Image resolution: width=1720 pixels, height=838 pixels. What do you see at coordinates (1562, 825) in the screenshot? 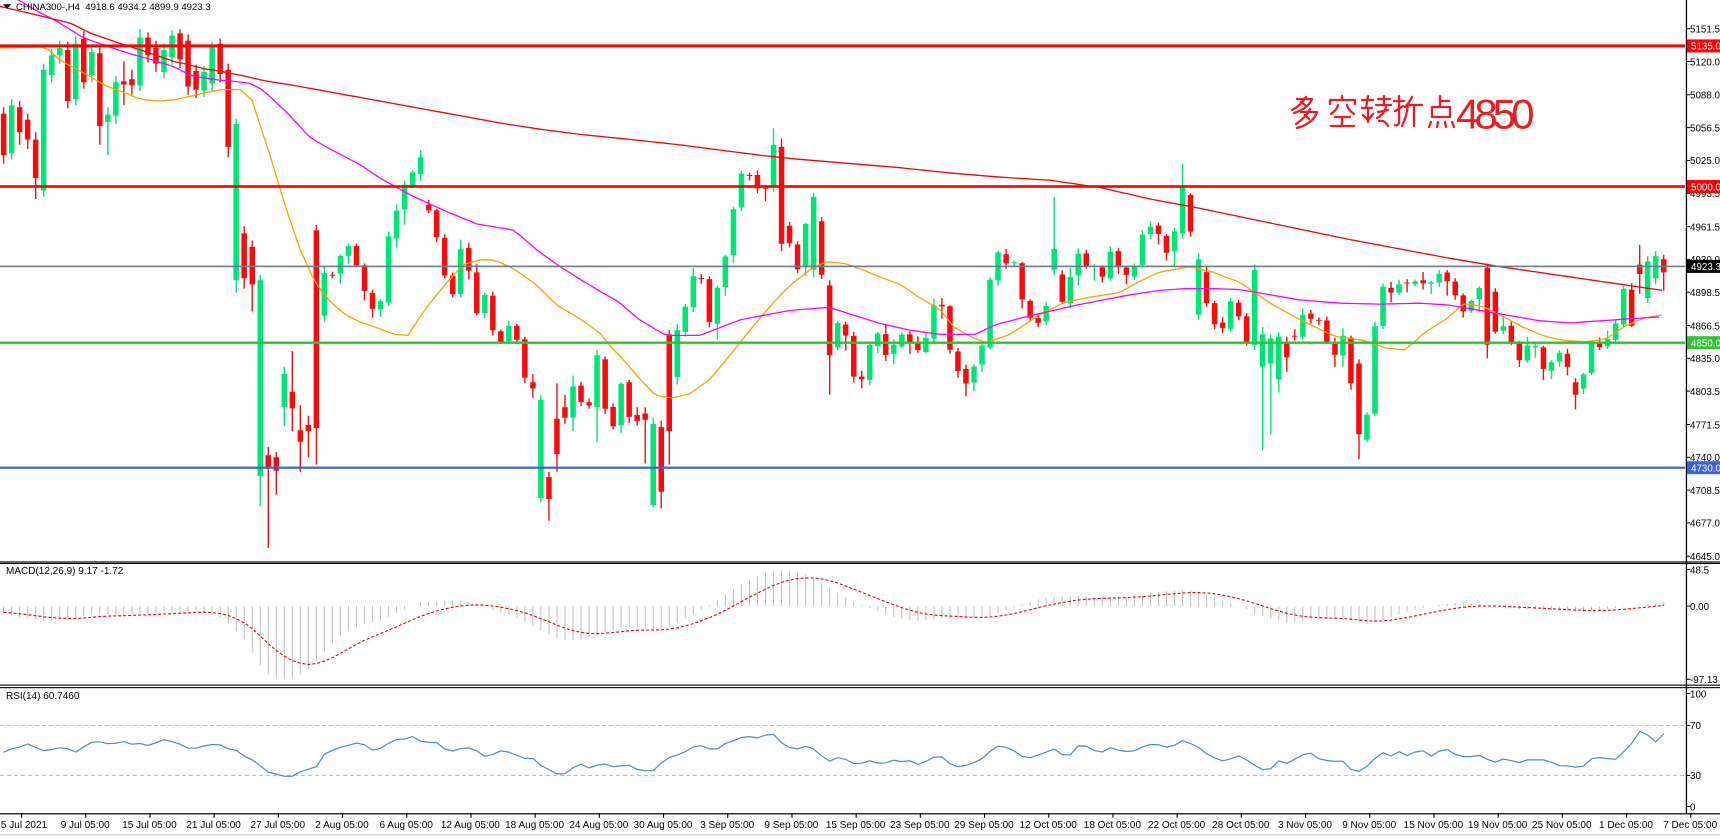
I see `svg-text: 25 Nov 05:00` at bounding box center [1562, 825].